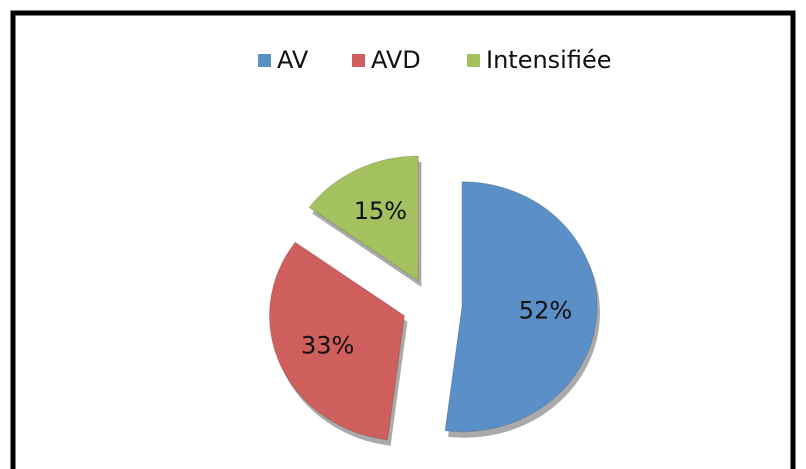 The width and height of the screenshot is (806, 469). I want to click on data-label: 33%, so click(327, 346).